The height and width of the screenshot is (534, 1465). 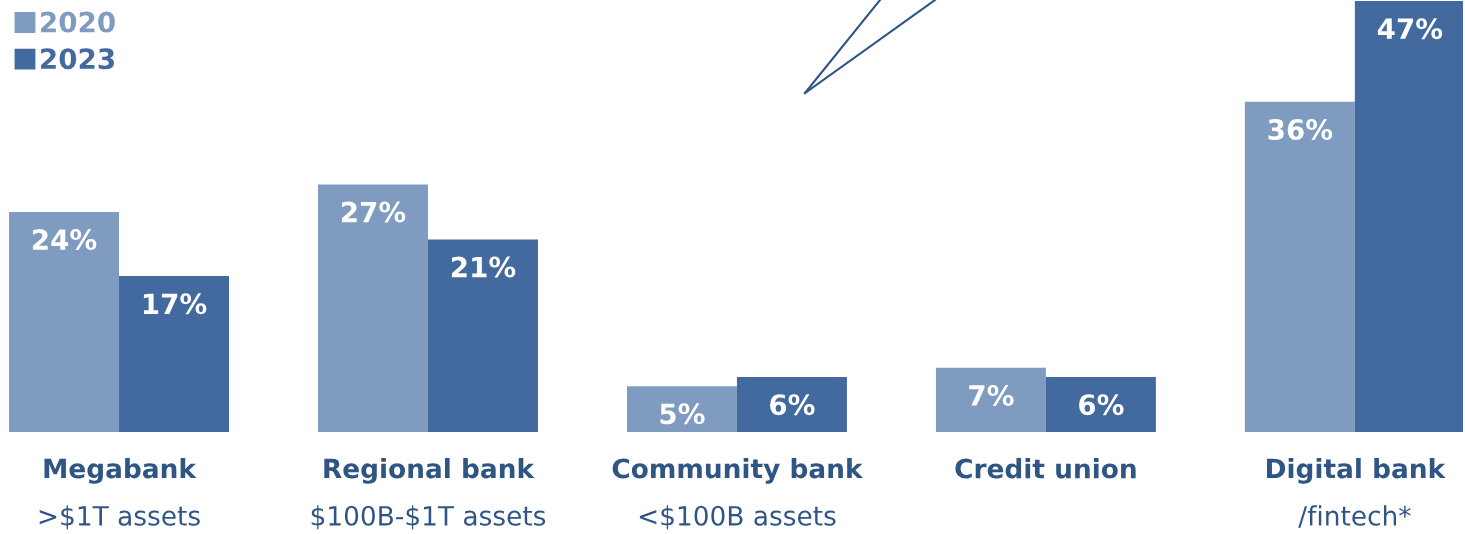 What do you see at coordinates (373, 212) in the screenshot?
I see `data-label: 27%` at bounding box center [373, 212].